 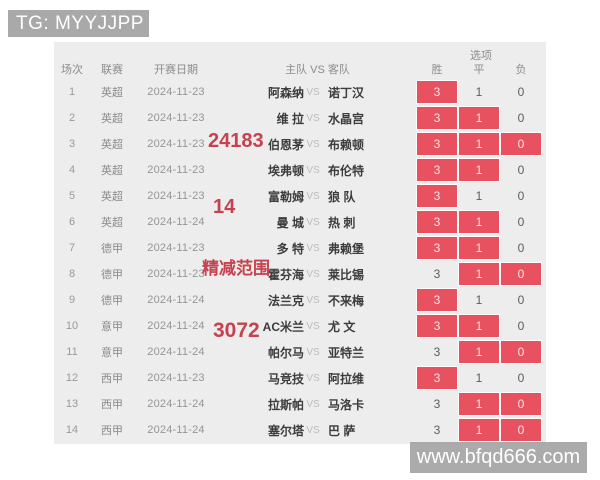 What do you see at coordinates (346, 404) in the screenshot?
I see `away-team: 马洛卡` at bounding box center [346, 404].